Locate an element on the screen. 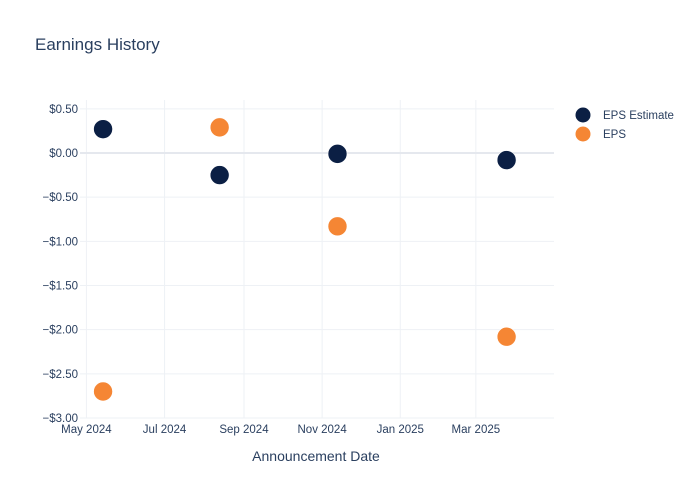 Image resolution: width=700 pixels, height=500 pixels. legend: EPS Estimate EPS is located at coordinates (624, 124).